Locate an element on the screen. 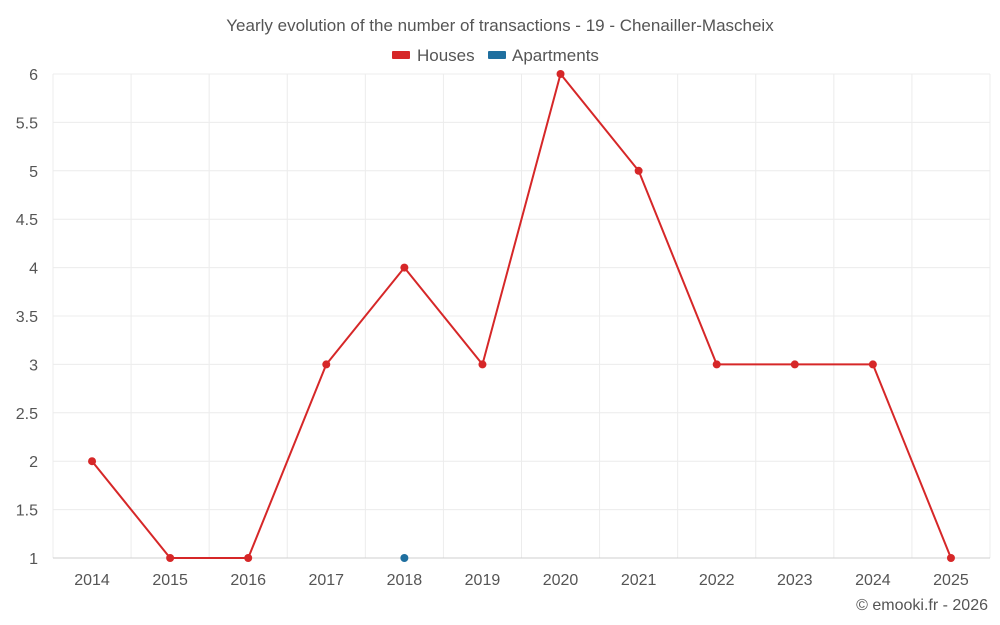 Image resolution: width=1000 pixels, height=625 pixels. legend-item-apartments: Apartments is located at coordinates (543, 55).